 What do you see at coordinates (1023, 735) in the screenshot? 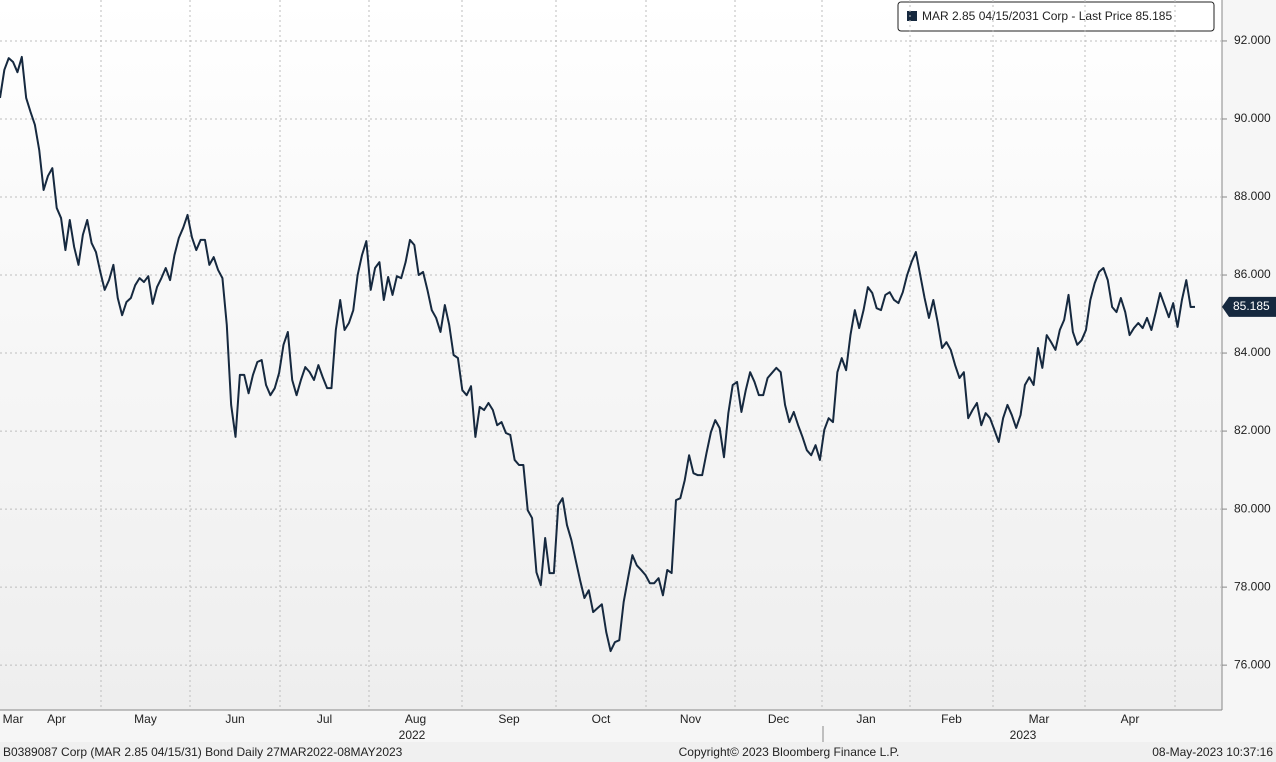
I see `year-label: 2023` at bounding box center [1023, 735].